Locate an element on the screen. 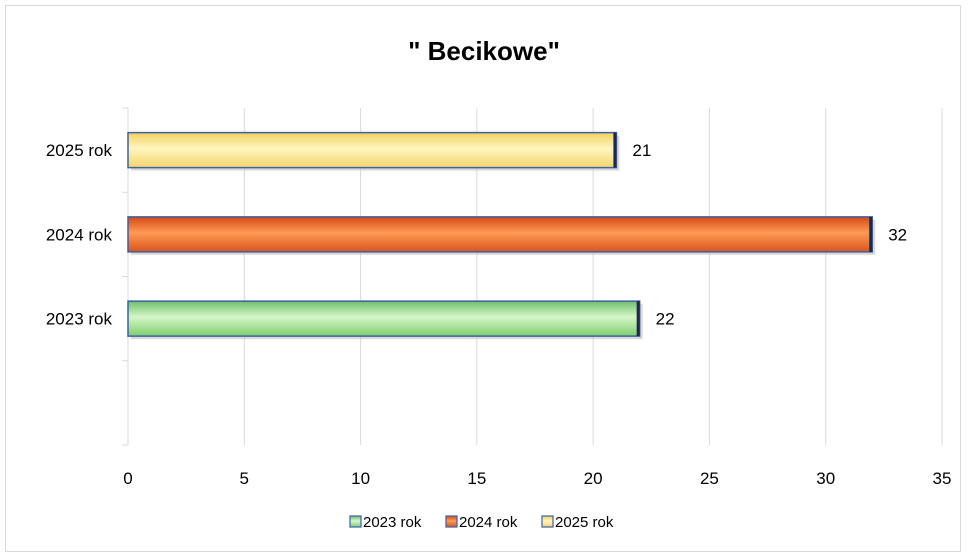 This screenshot has width=968, height=558. y-tick-label: 2023 rok is located at coordinates (79, 319).